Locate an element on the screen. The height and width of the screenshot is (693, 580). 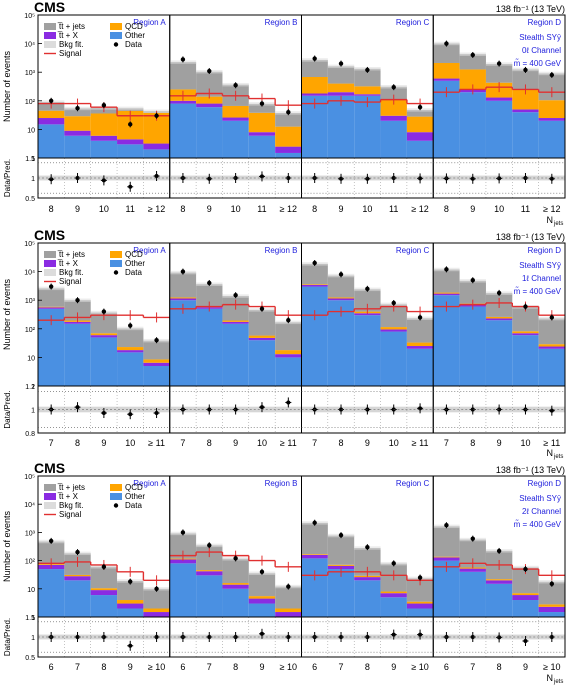
region-1: 6 7 8 9 ≥ 10 Region A is located at coordinates (104, 573).